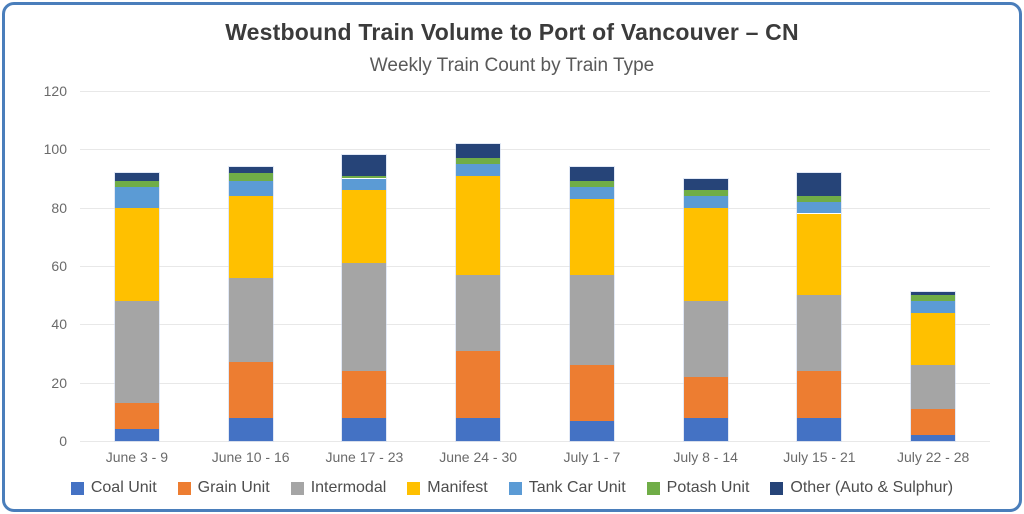 The width and height of the screenshot is (1024, 514). Describe the element at coordinates (348, 487) in the screenshot. I see `legend-label: Intermodal` at that location.